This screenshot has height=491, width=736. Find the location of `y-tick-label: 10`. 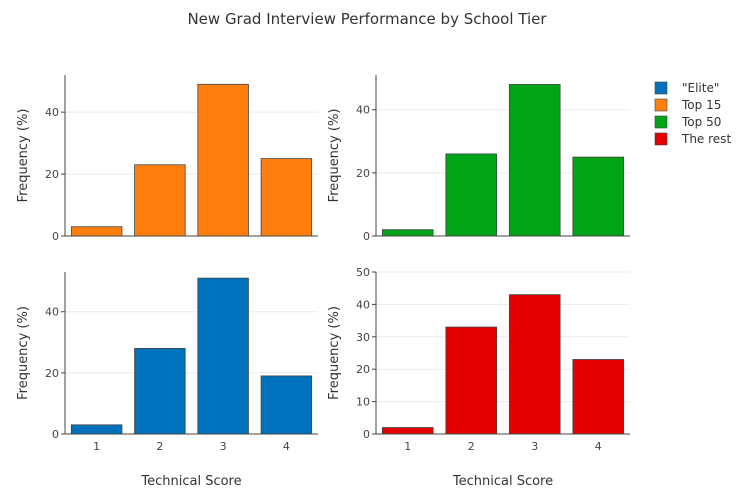

y-tick-label: 10 is located at coordinates (363, 402).